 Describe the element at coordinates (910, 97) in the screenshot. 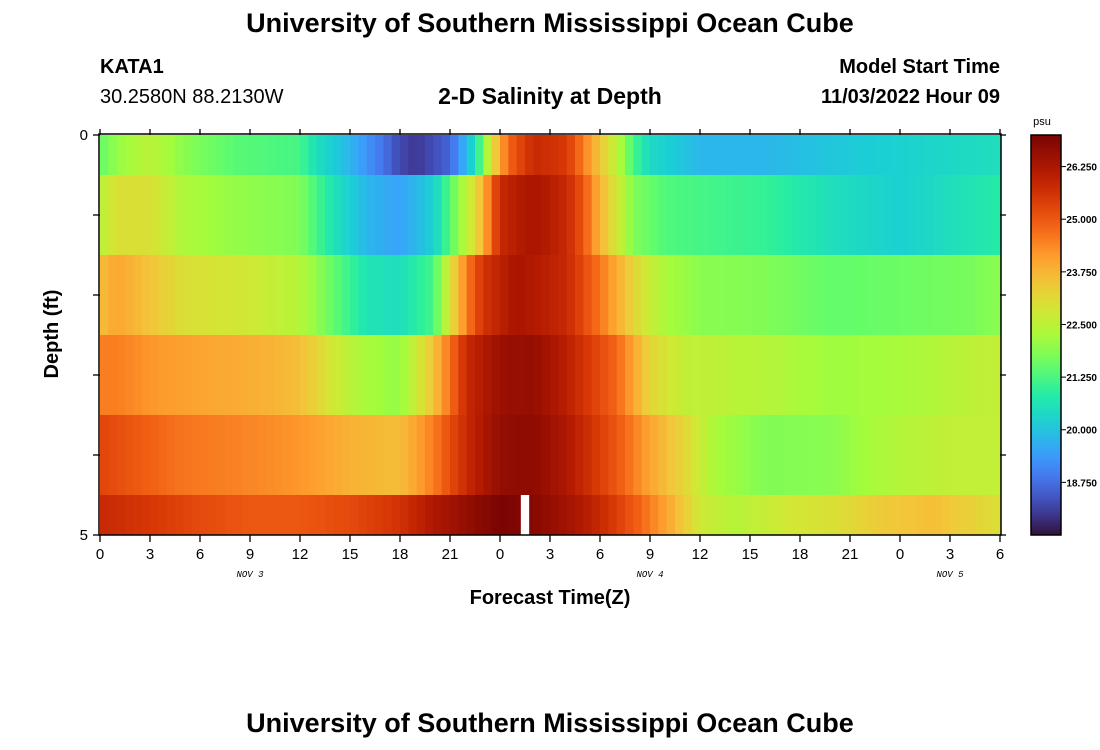

I see `model-start-value: 11/03/2022 Hour 09` at that location.